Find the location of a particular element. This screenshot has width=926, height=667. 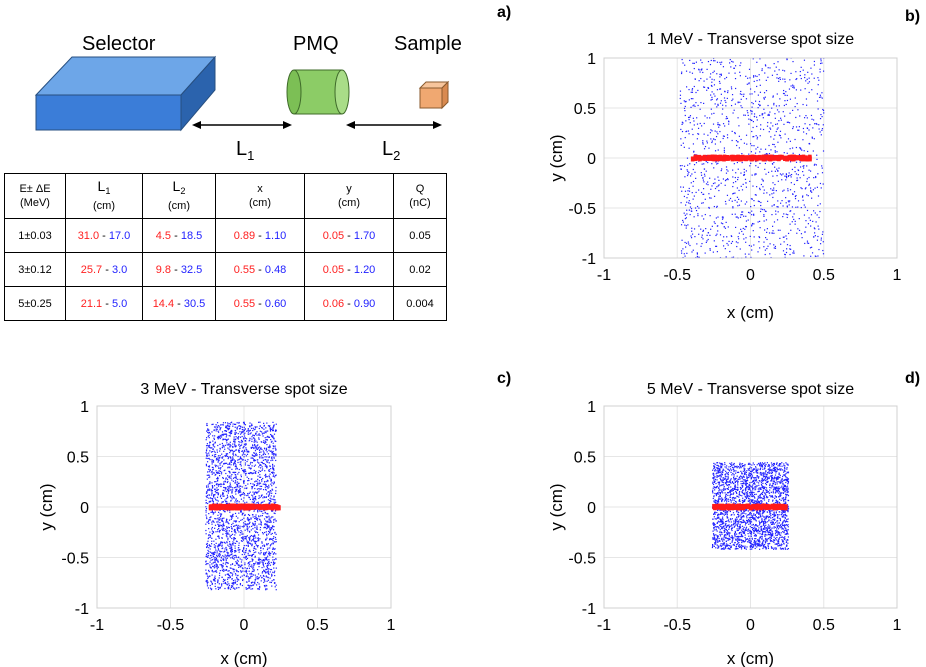

x-tick-label: 0.5 is located at coordinates (824, 275).